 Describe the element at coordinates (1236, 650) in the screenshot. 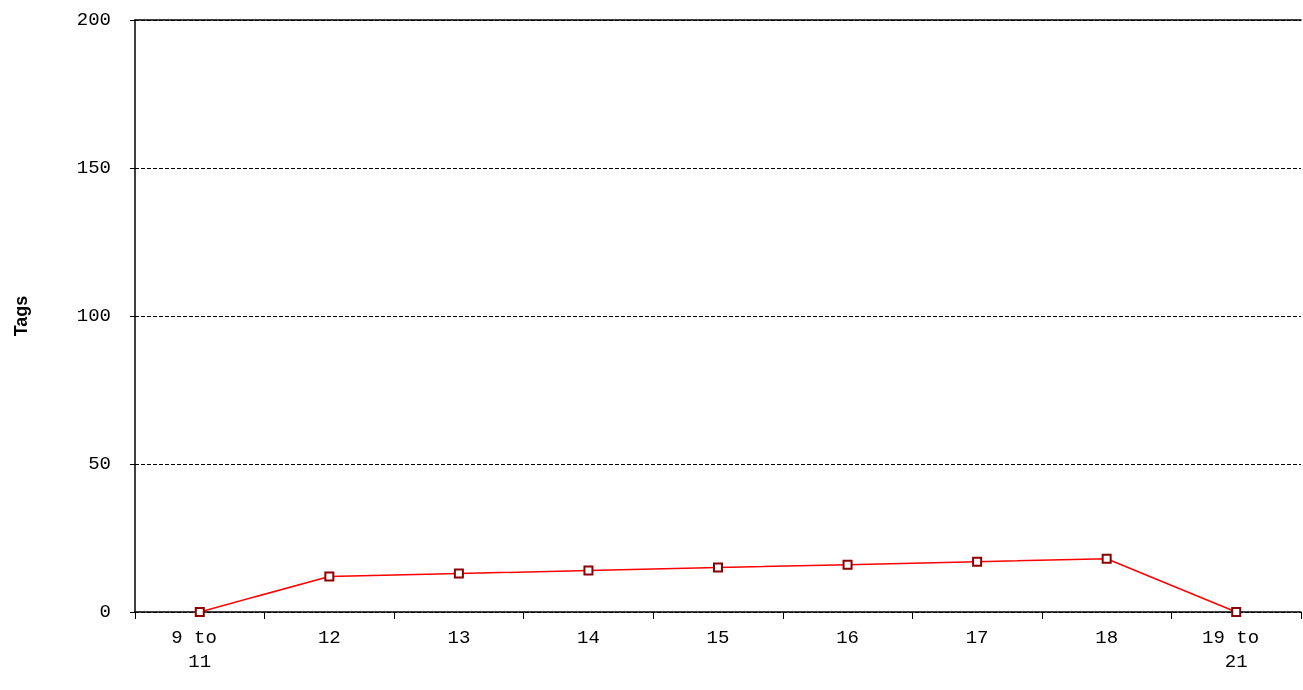

I see `x-tick-label: 19 to 21` at that location.